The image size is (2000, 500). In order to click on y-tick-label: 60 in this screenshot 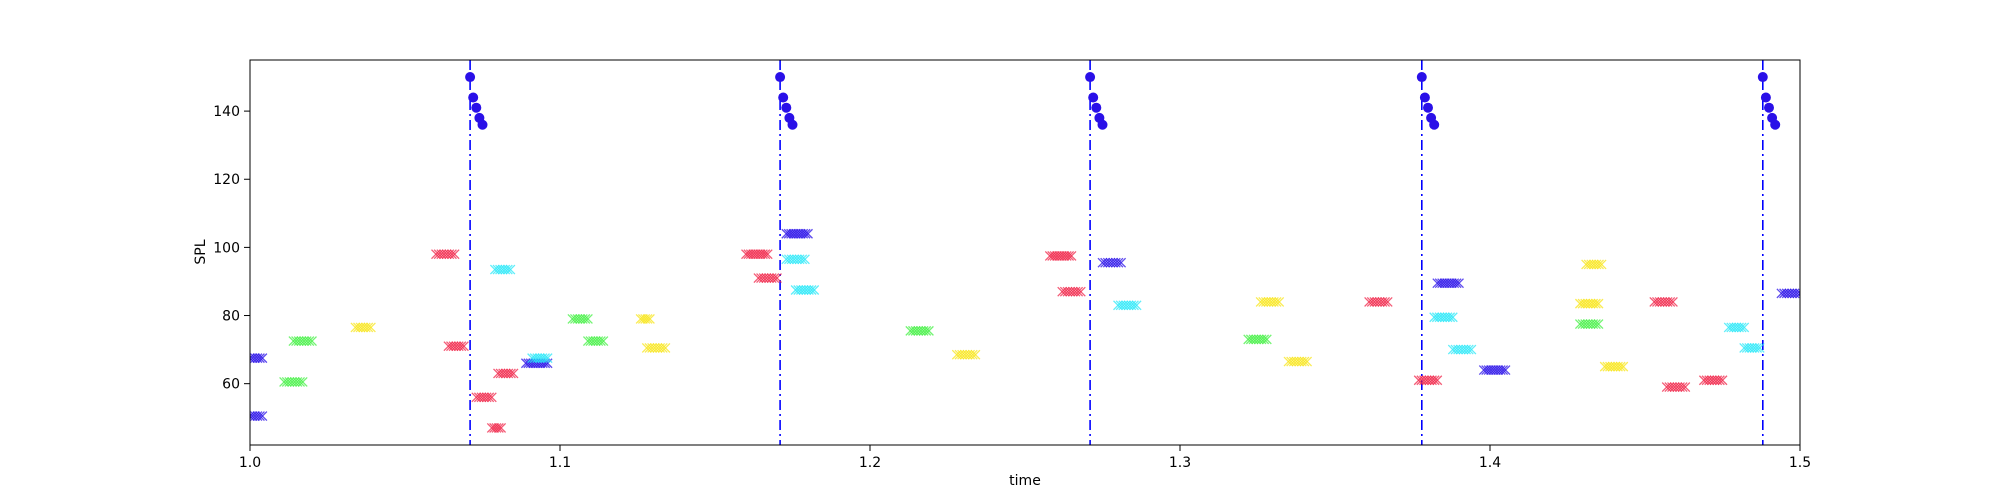, I will do `click(231, 385)`.